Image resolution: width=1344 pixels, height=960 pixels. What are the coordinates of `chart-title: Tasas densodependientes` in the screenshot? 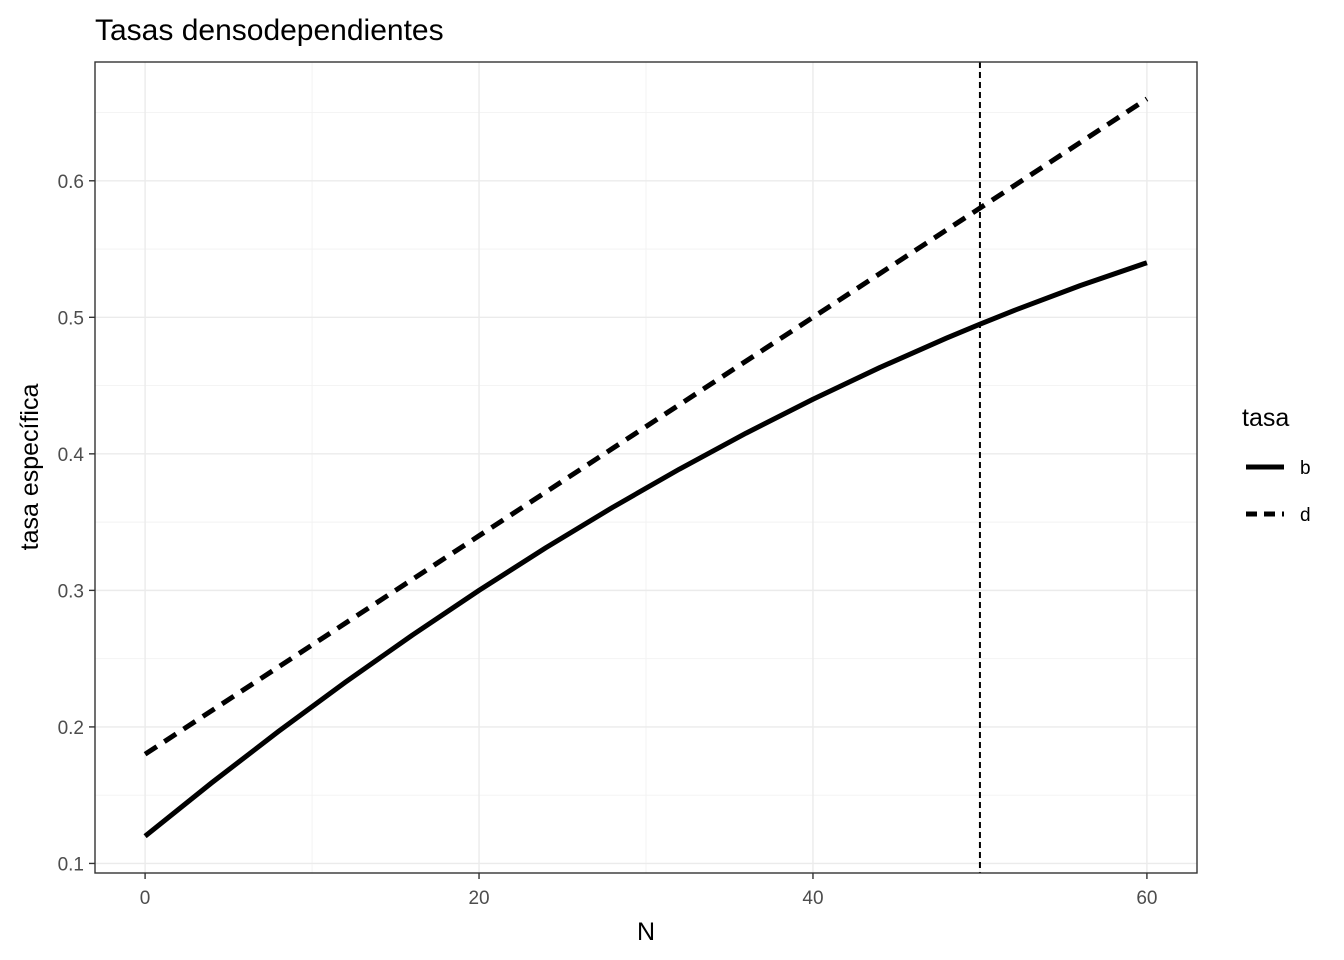 It's located at (269, 30).